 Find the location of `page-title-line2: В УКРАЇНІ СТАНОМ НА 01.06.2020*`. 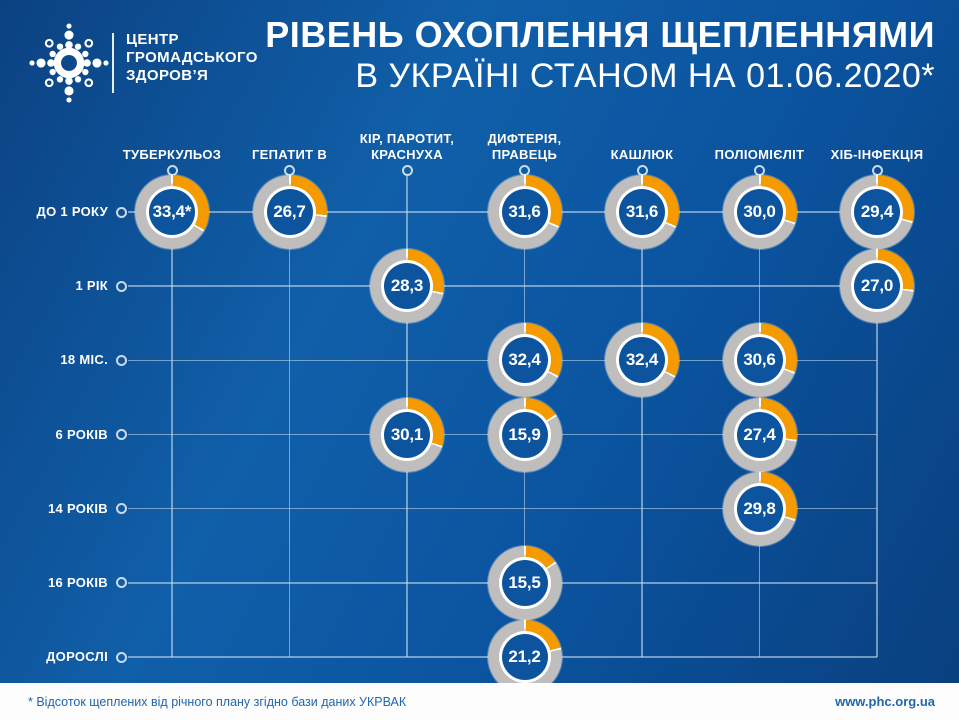

page-title-line2: В УКРАЇНІ СТАНОМ НА 01.06.2020* is located at coordinates (645, 76).